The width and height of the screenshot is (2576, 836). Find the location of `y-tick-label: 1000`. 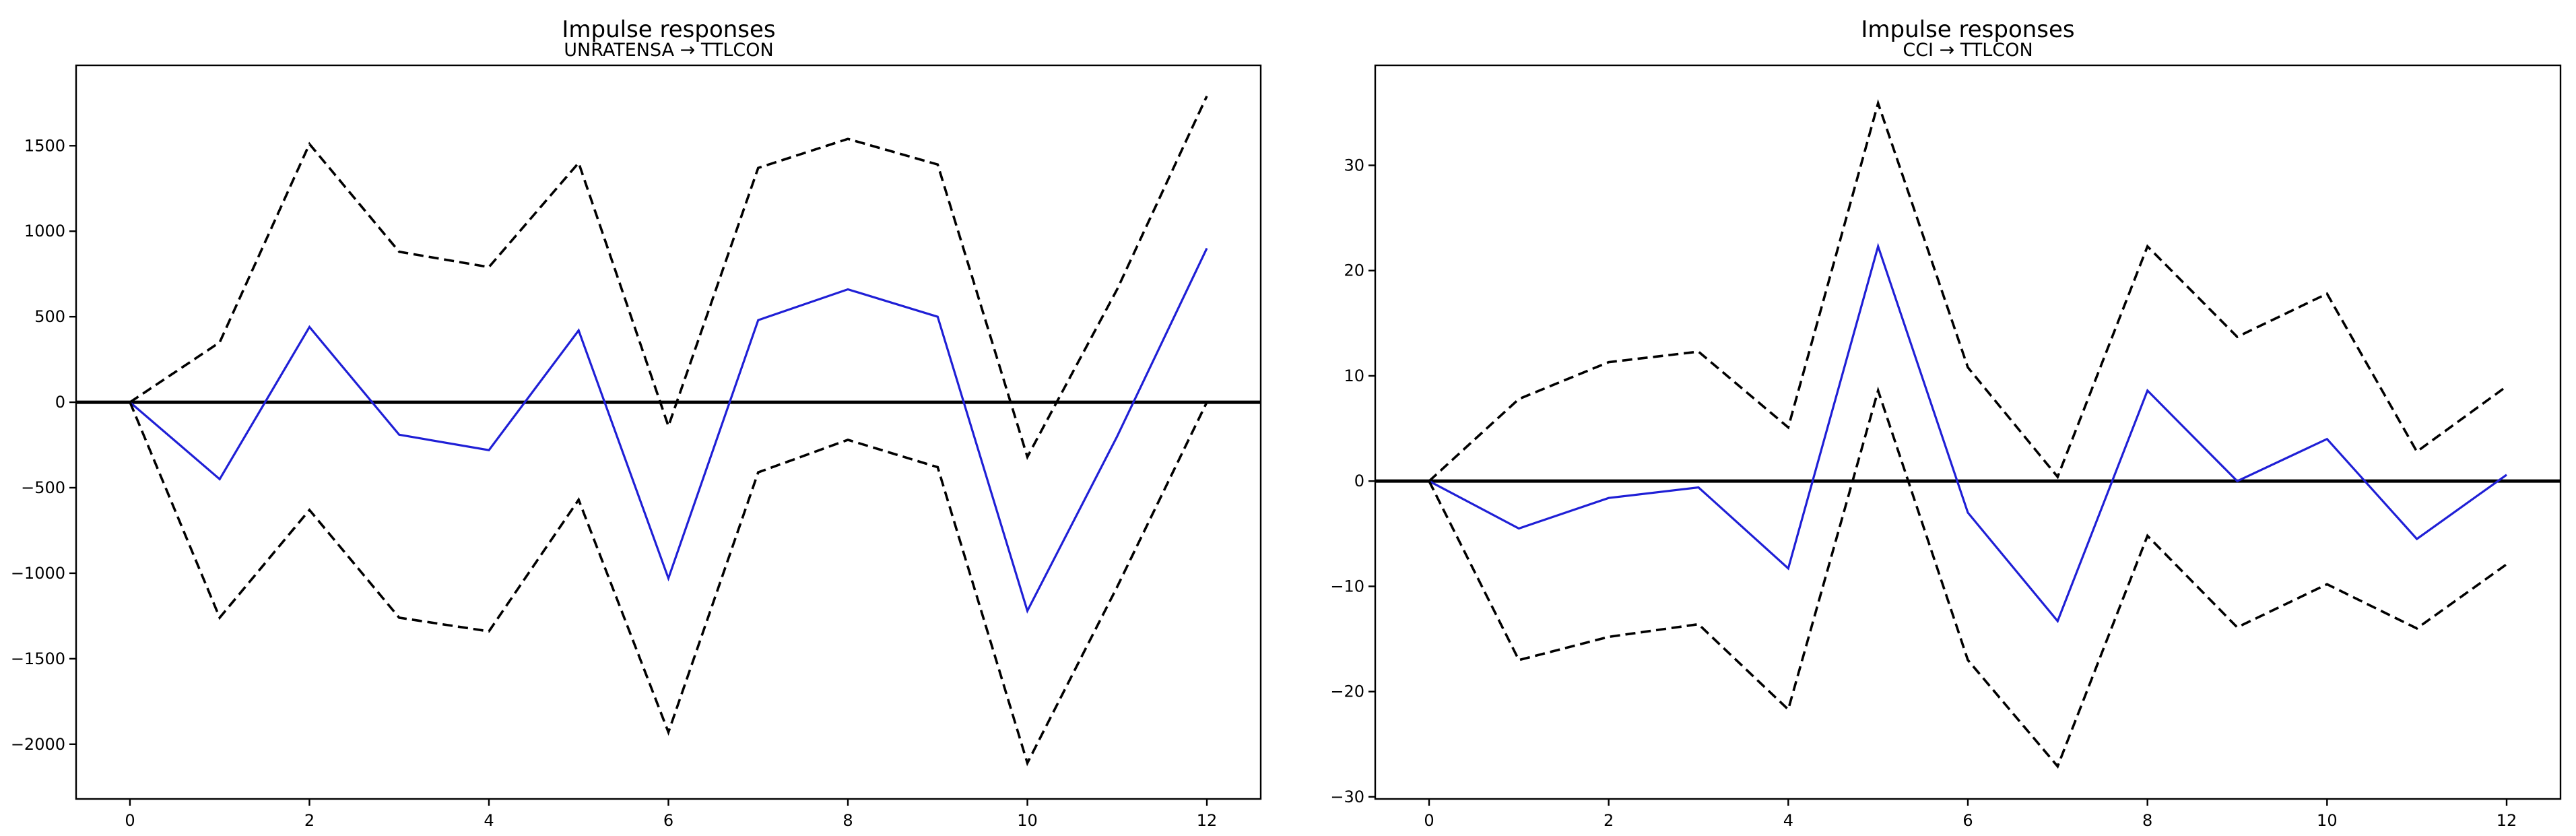

y-tick-label: 1000 is located at coordinates (44, 231).